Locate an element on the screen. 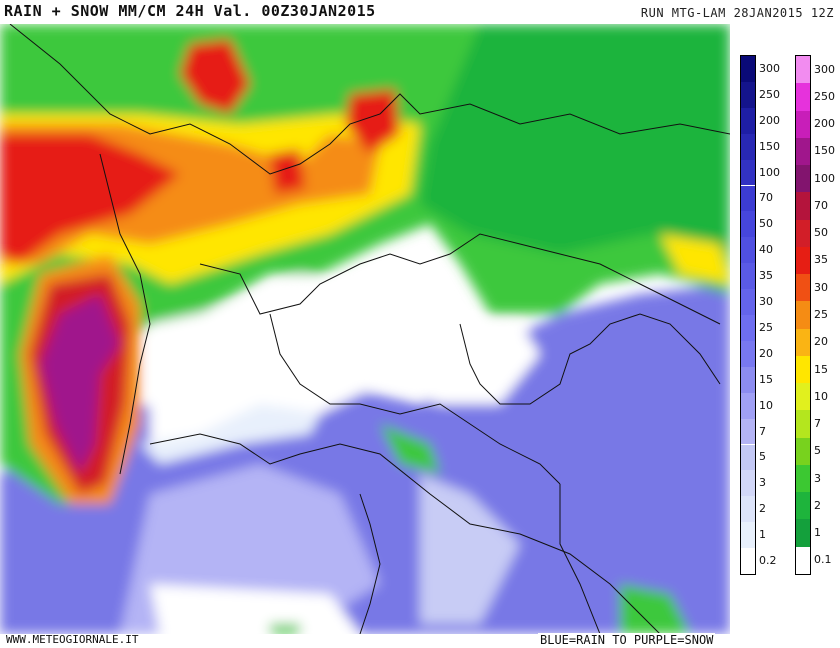 The height and width of the screenshot is (648, 840). snow-legend-label: 250 is located at coordinates (824, 96).